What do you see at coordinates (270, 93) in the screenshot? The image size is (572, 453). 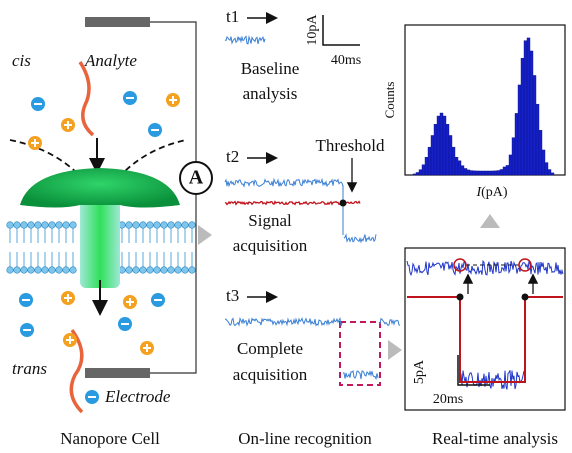 I see `step-label: analysis` at bounding box center [270, 93].